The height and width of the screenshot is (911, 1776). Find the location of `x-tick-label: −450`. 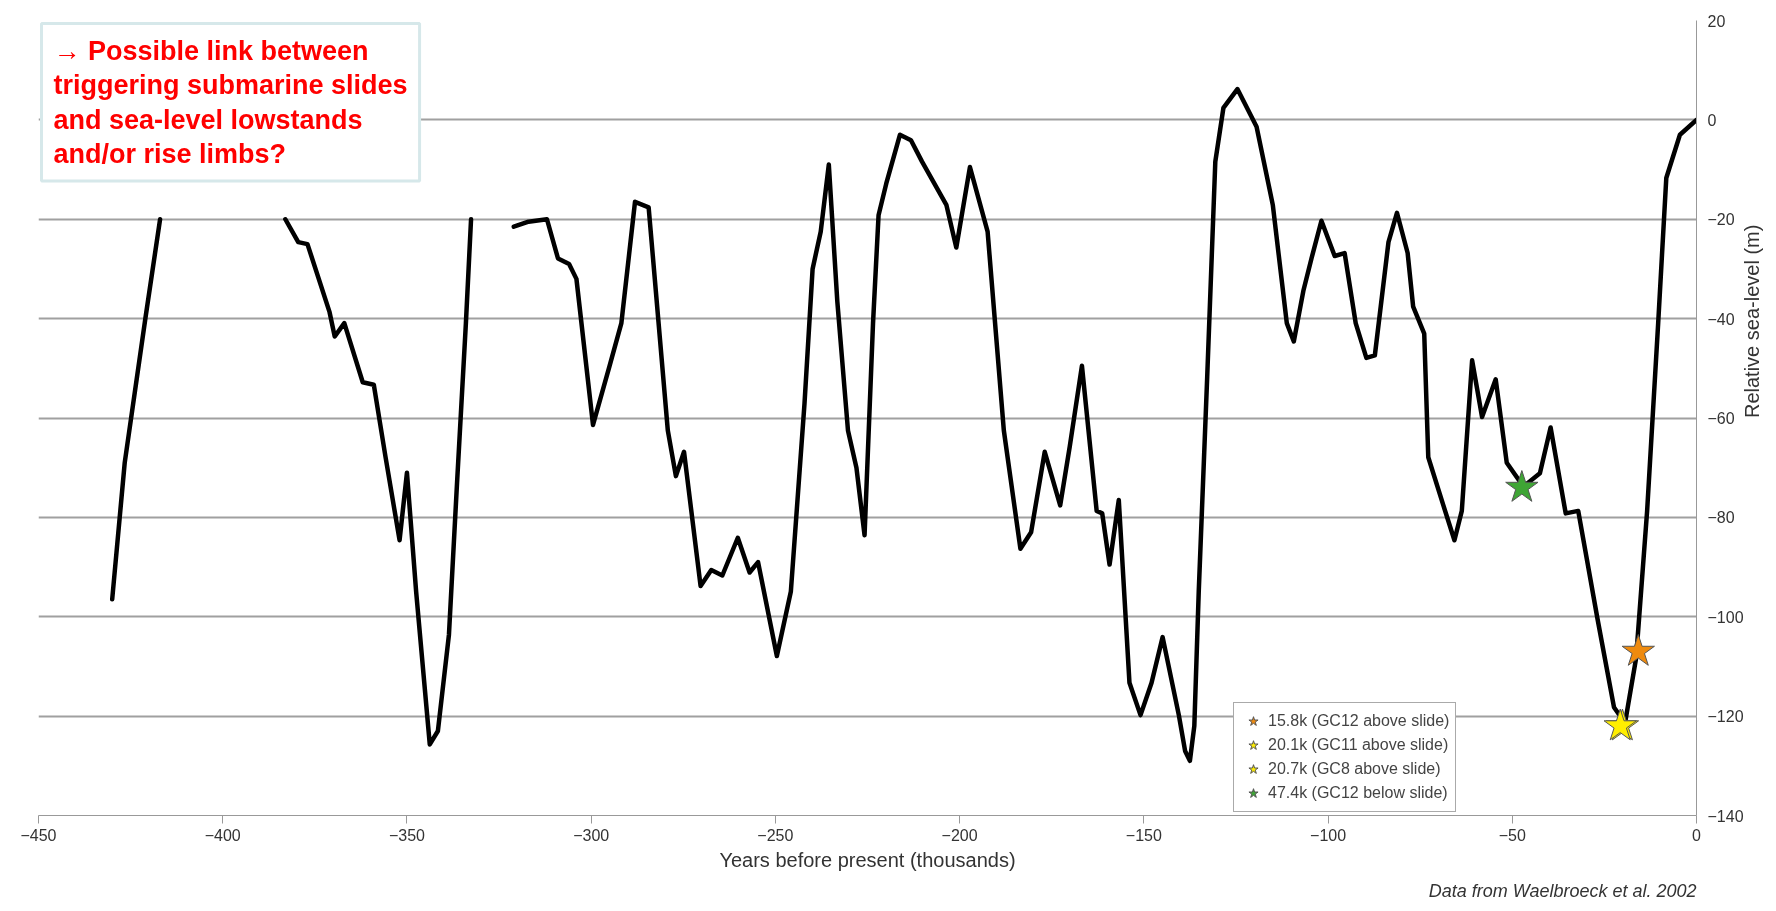

x-tick-label: −450 is located at coordinates (38, 835).